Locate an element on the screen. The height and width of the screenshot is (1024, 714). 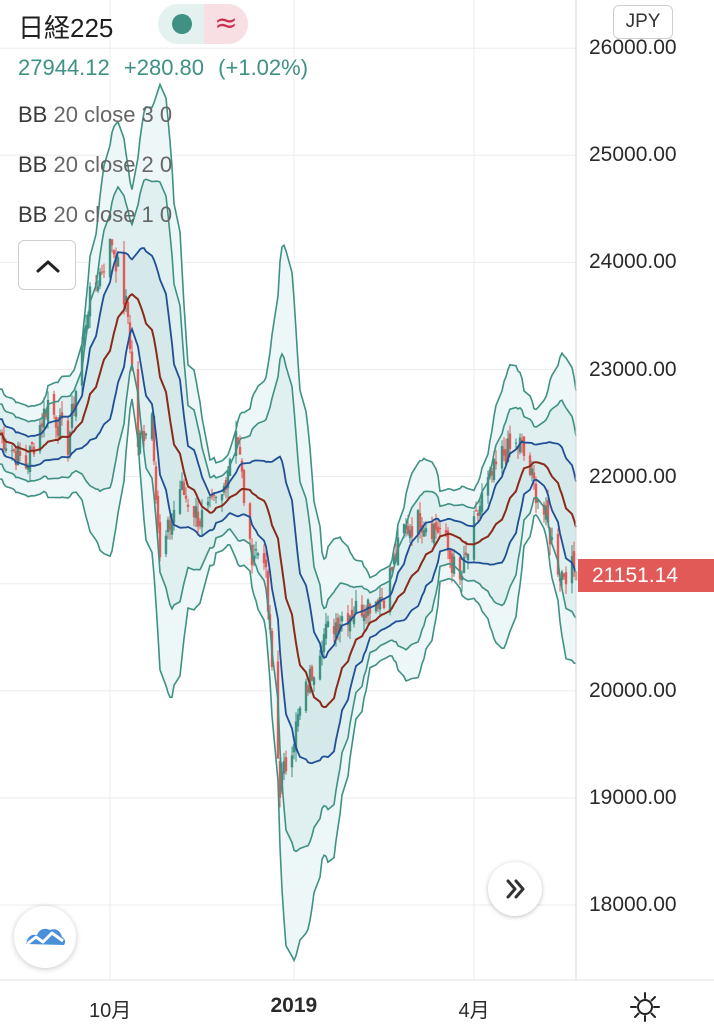
price-tick-label: 24000.00 is located at coordinates (633, 262).